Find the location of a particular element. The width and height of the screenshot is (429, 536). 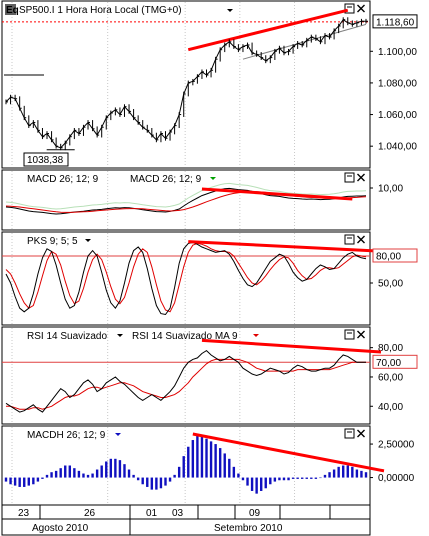

month-axis-row is located at coordinates (186, 527).